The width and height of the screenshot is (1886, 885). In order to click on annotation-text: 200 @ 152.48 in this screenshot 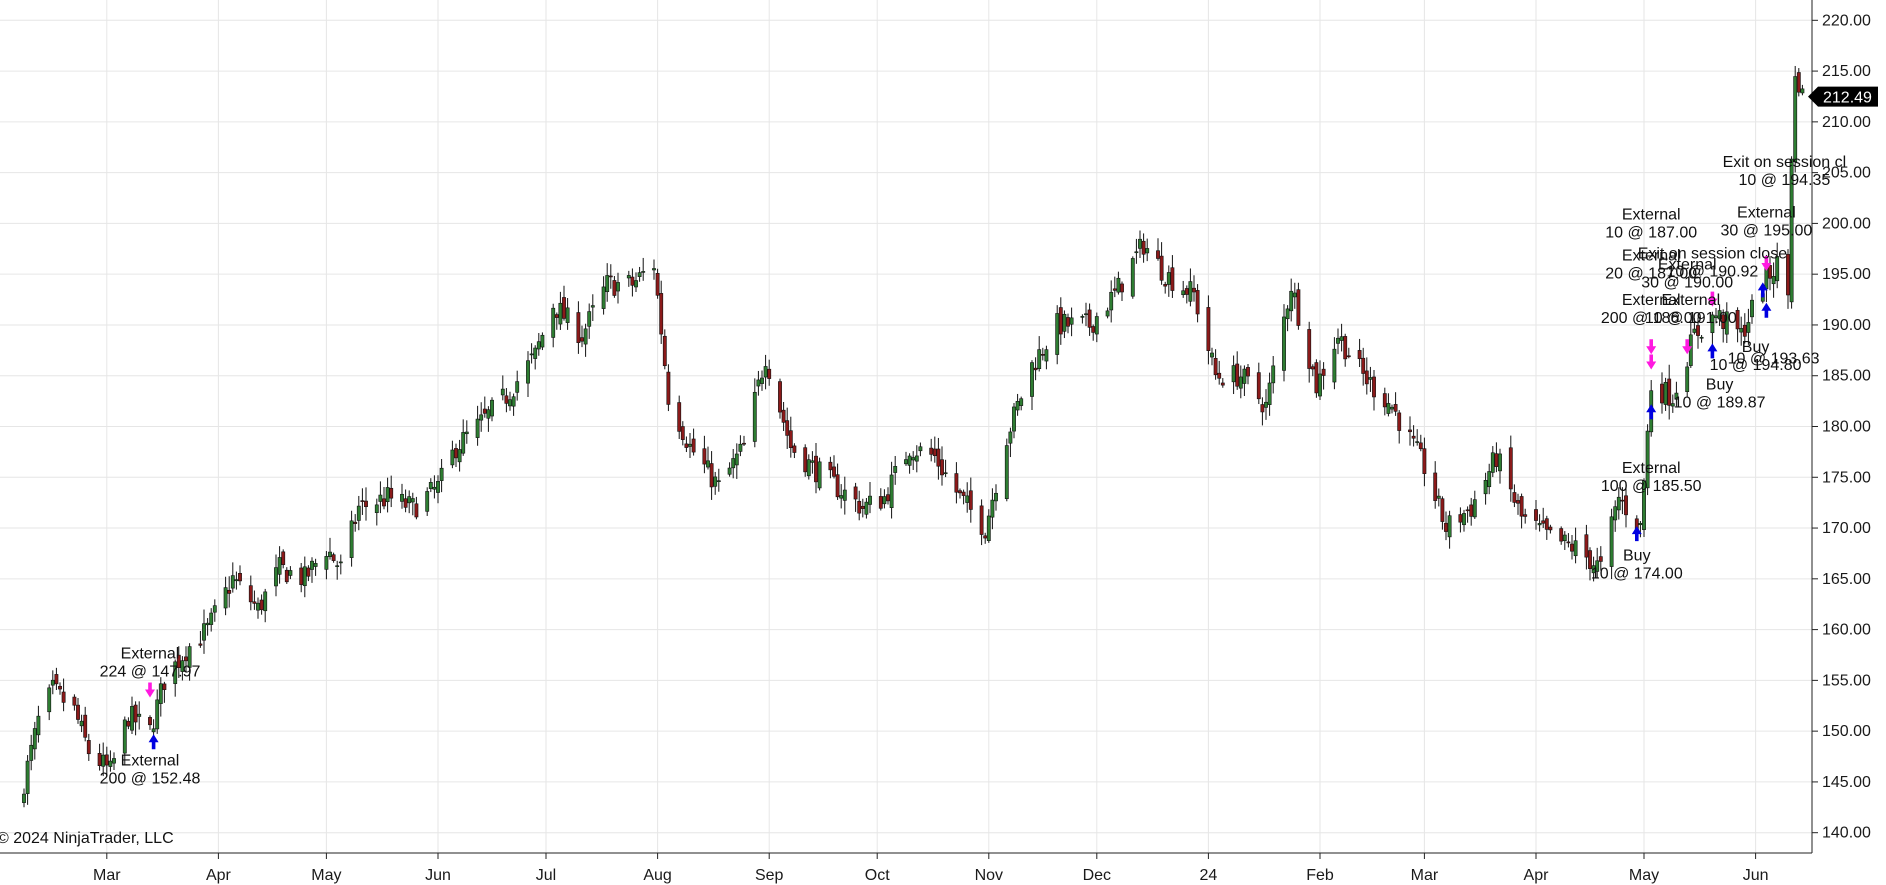, I will do `click(150, 778)`.